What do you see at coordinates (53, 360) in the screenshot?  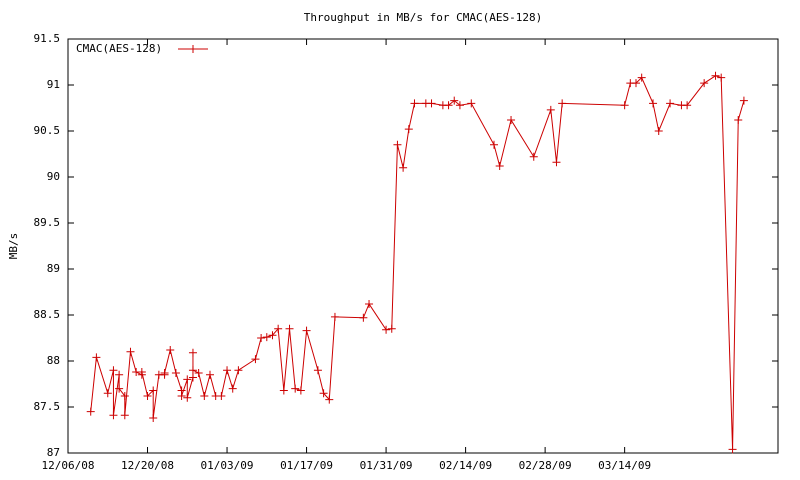 I see `y-tick-label: 88` at bounding box center [53, 360].